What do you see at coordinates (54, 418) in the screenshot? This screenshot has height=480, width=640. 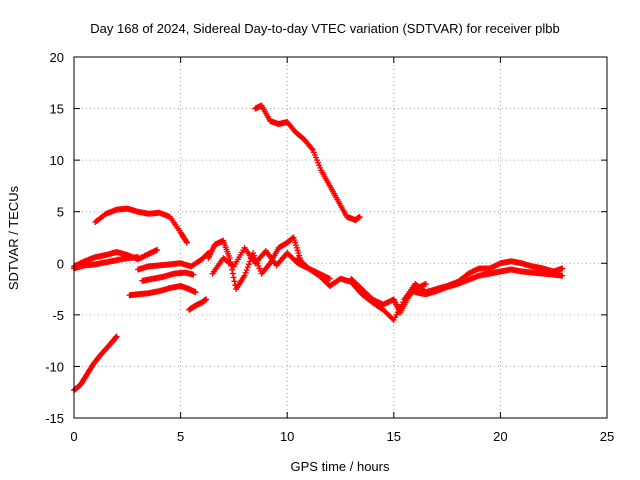 I see `y-tick-label: -15` at bounding box center [54, 418].